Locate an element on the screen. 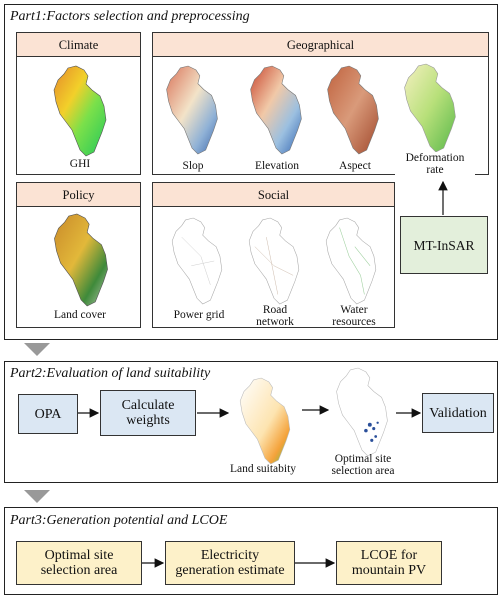 The height and width of the screenshot is (600, 503). opa-box: OPA is located at coordinates (48, 414).